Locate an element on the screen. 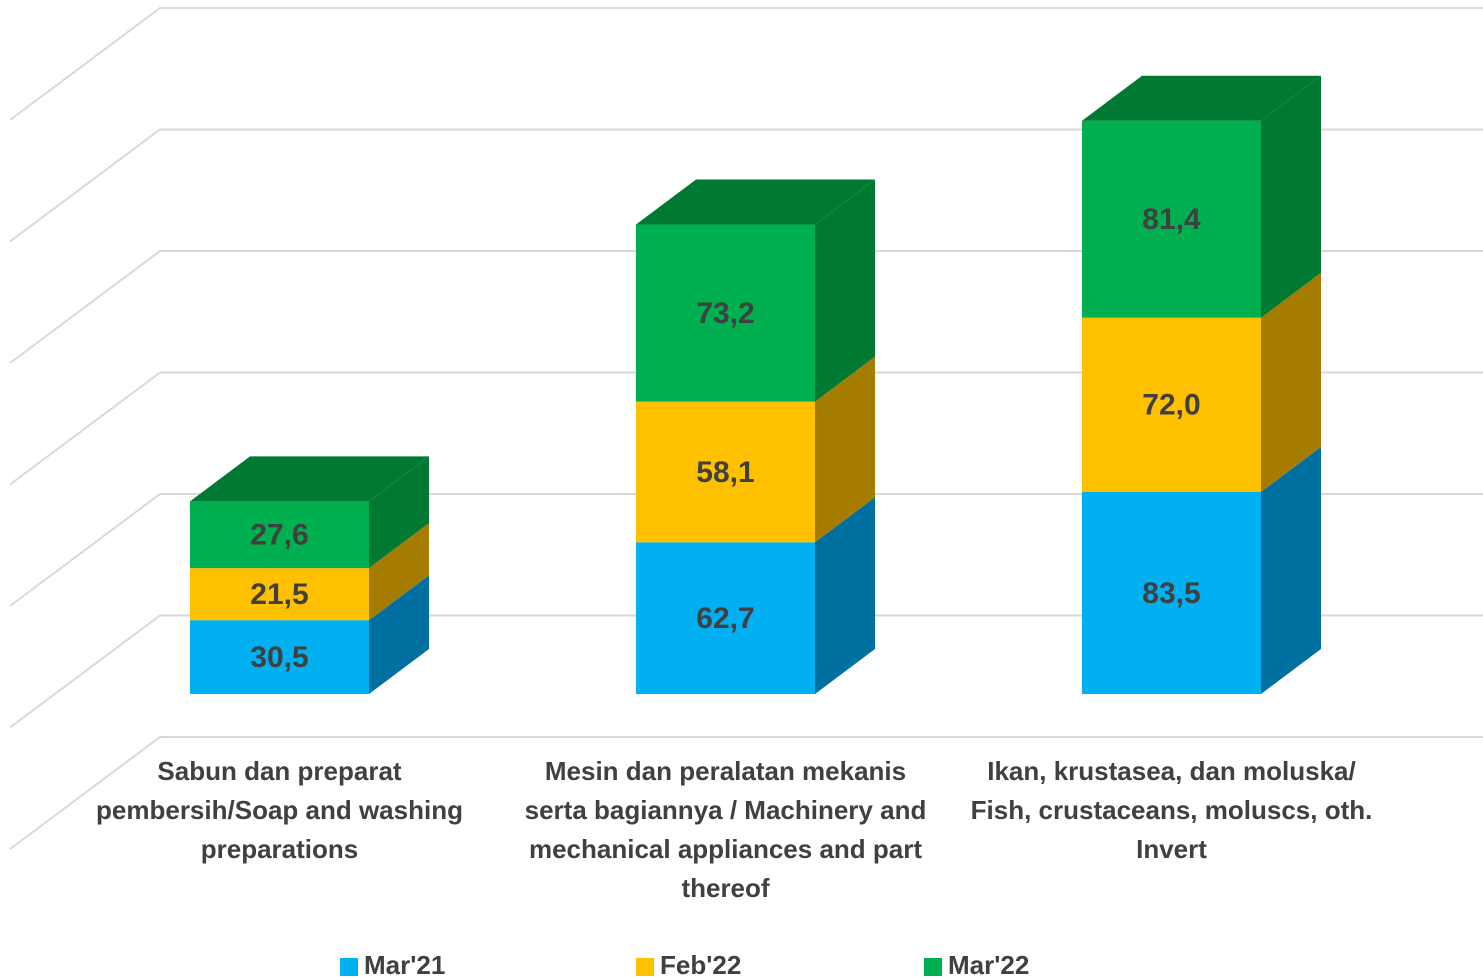 Image resolution: width=1483 pixels, height=978 pixels. legend-label: Mar'21 is located at coordinates (404, 964).